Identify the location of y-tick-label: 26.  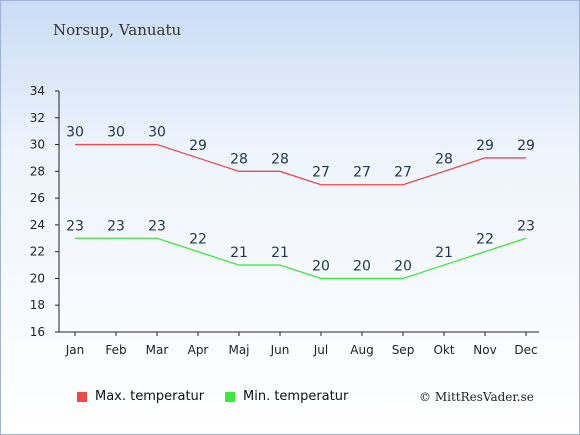
(37, 198).